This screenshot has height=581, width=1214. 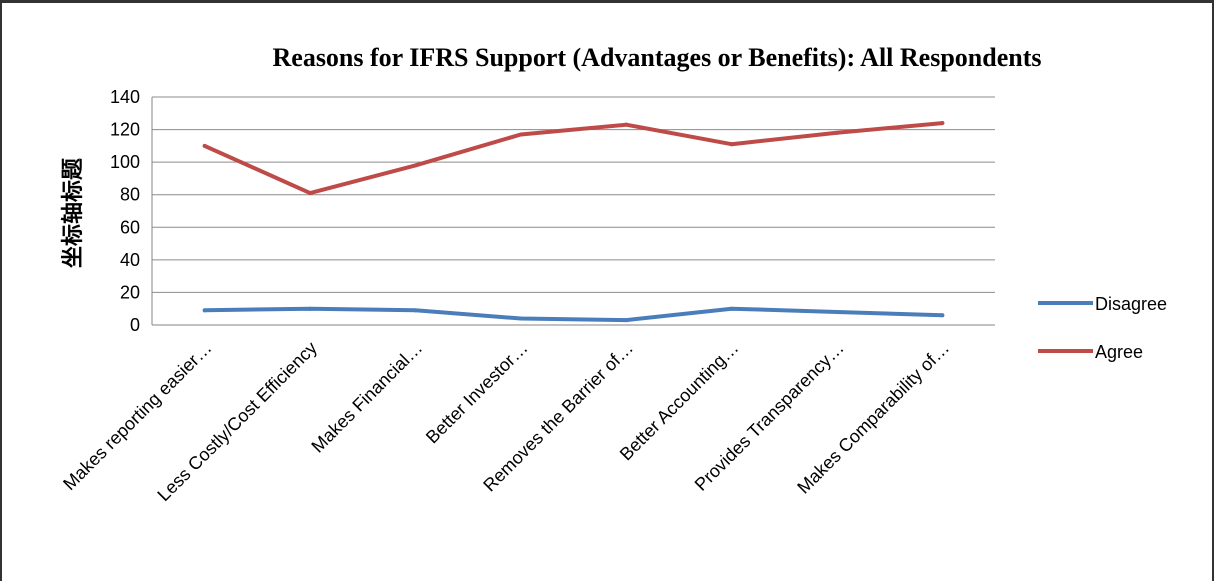 I want to click on series-line-disagree, so click(x=573, y=314).